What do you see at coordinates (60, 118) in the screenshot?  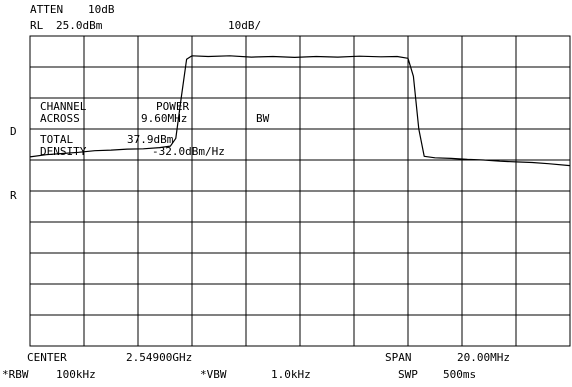 I see `across-label: ACROSS` at bounding box center [60, 118].